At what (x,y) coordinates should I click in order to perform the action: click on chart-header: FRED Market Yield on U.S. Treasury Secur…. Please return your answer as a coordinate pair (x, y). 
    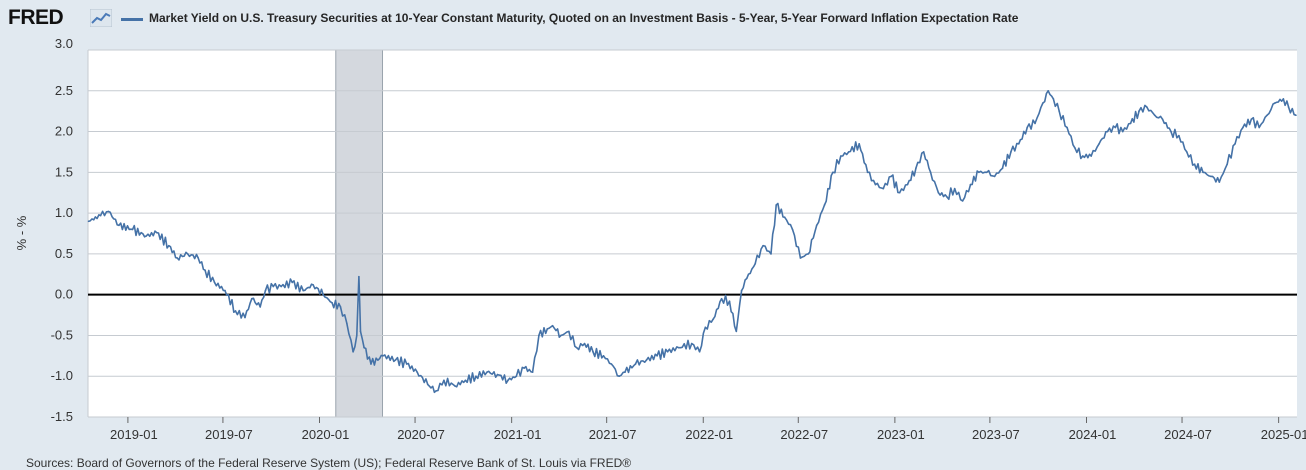
    Looking at the image, I should click on (653, 19).